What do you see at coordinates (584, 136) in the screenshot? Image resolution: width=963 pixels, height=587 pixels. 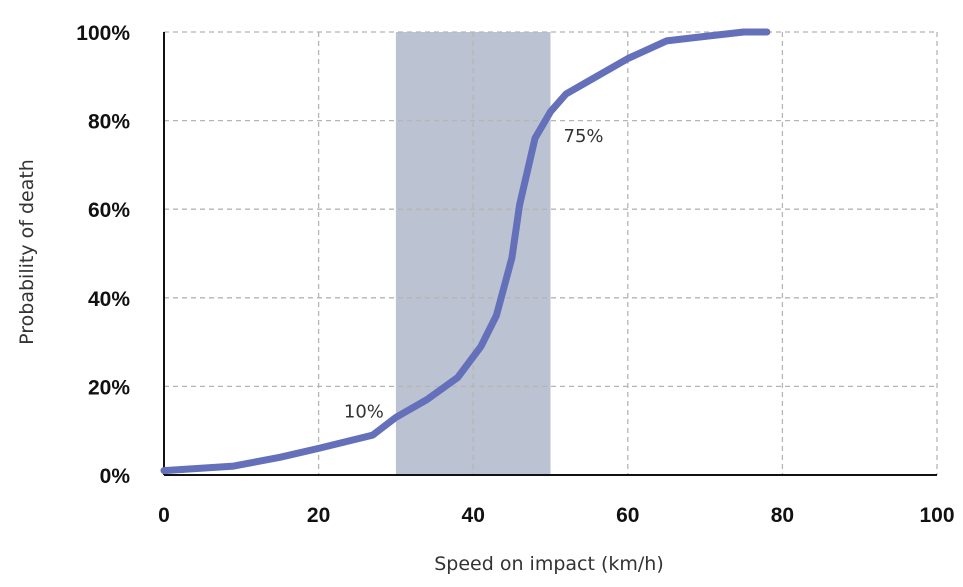 I see `annotation-label: 75%` at bounding box center [584, 136].